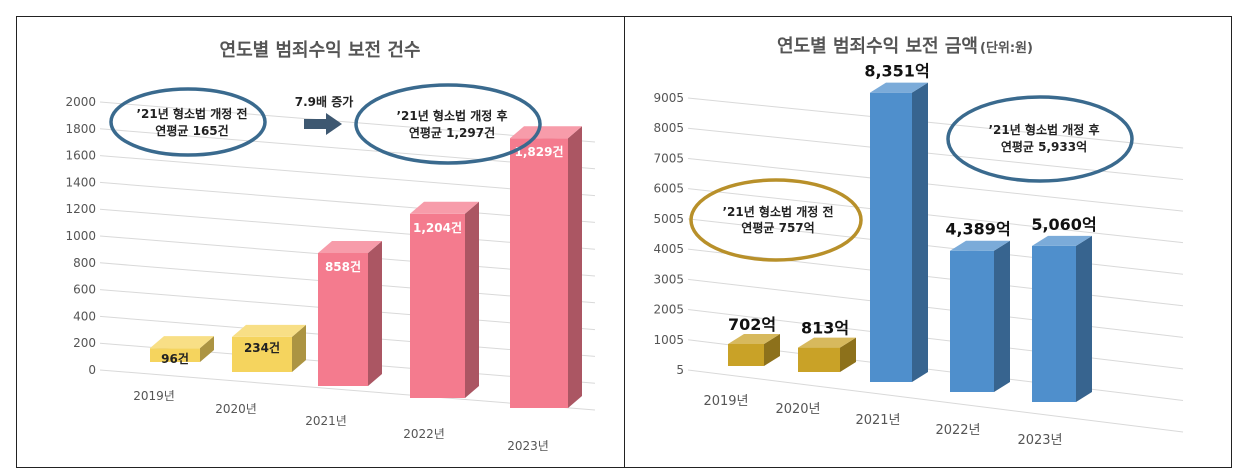 This screenshot has width=1248, height=472. Describe the element at coordinates (80, 156) in the screenshot. I see `y-tick-label: 1600` at that location.